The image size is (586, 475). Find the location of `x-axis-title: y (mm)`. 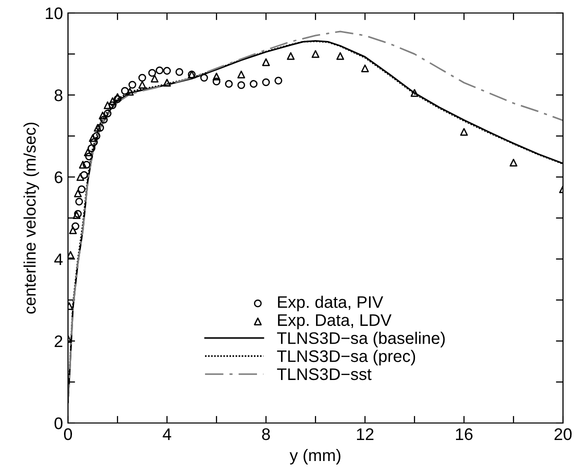

x-axis-title: y (mm) is located at coordinates (315, 456).